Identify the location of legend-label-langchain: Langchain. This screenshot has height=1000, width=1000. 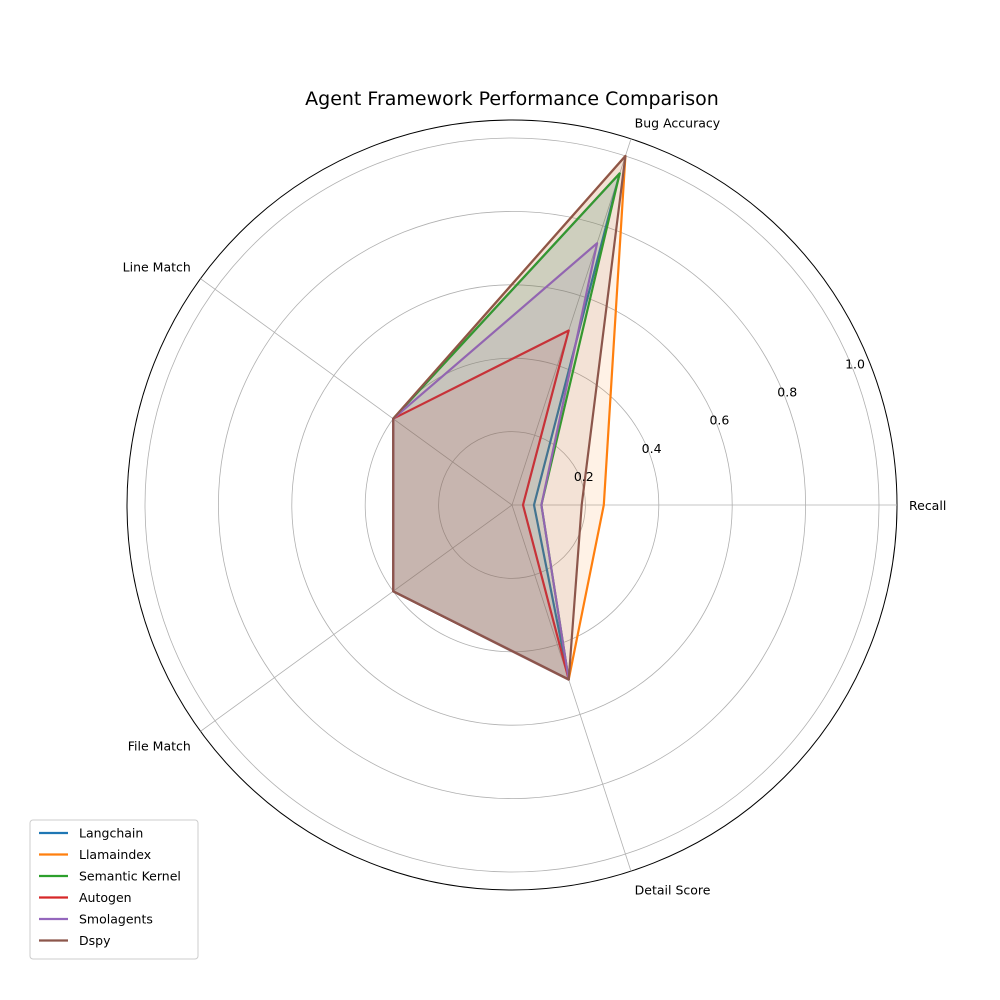
(111, 833).